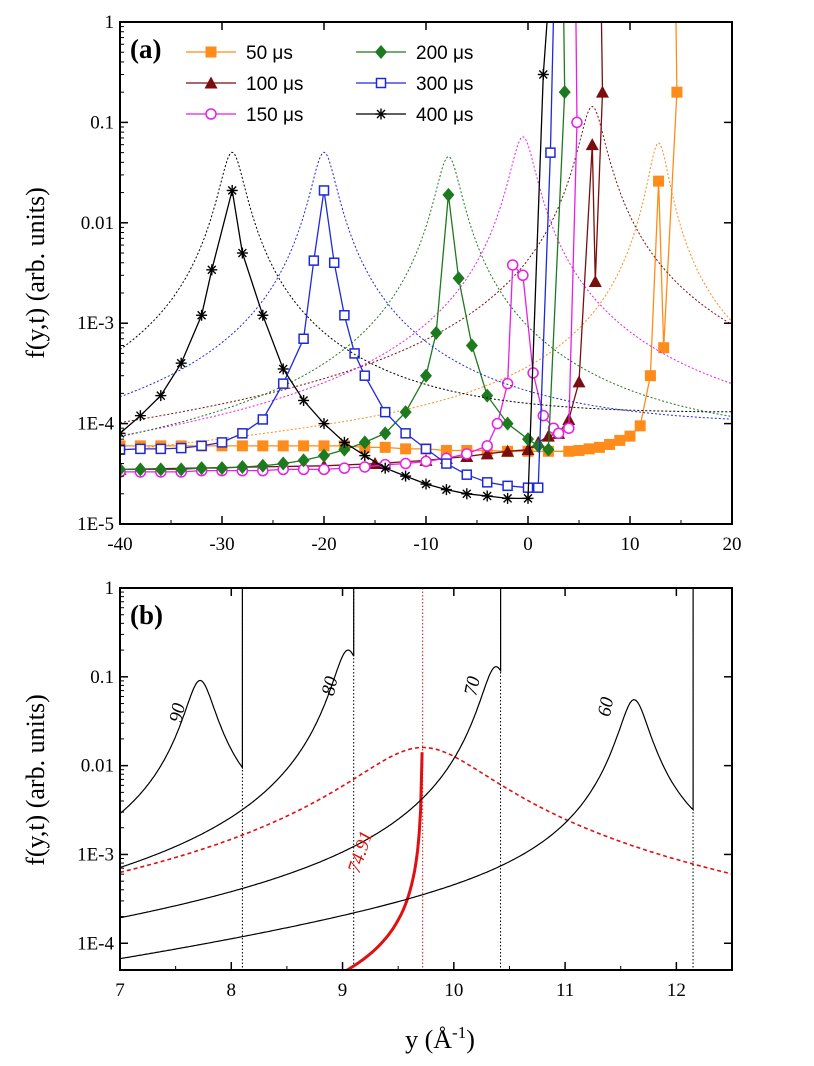 Image resolution: width=814 pixels, height=1066 pixels. Describe the element at coordinates (95, 854) in the screenshot. I see `b-ytick-label: 1E-3` at that location.